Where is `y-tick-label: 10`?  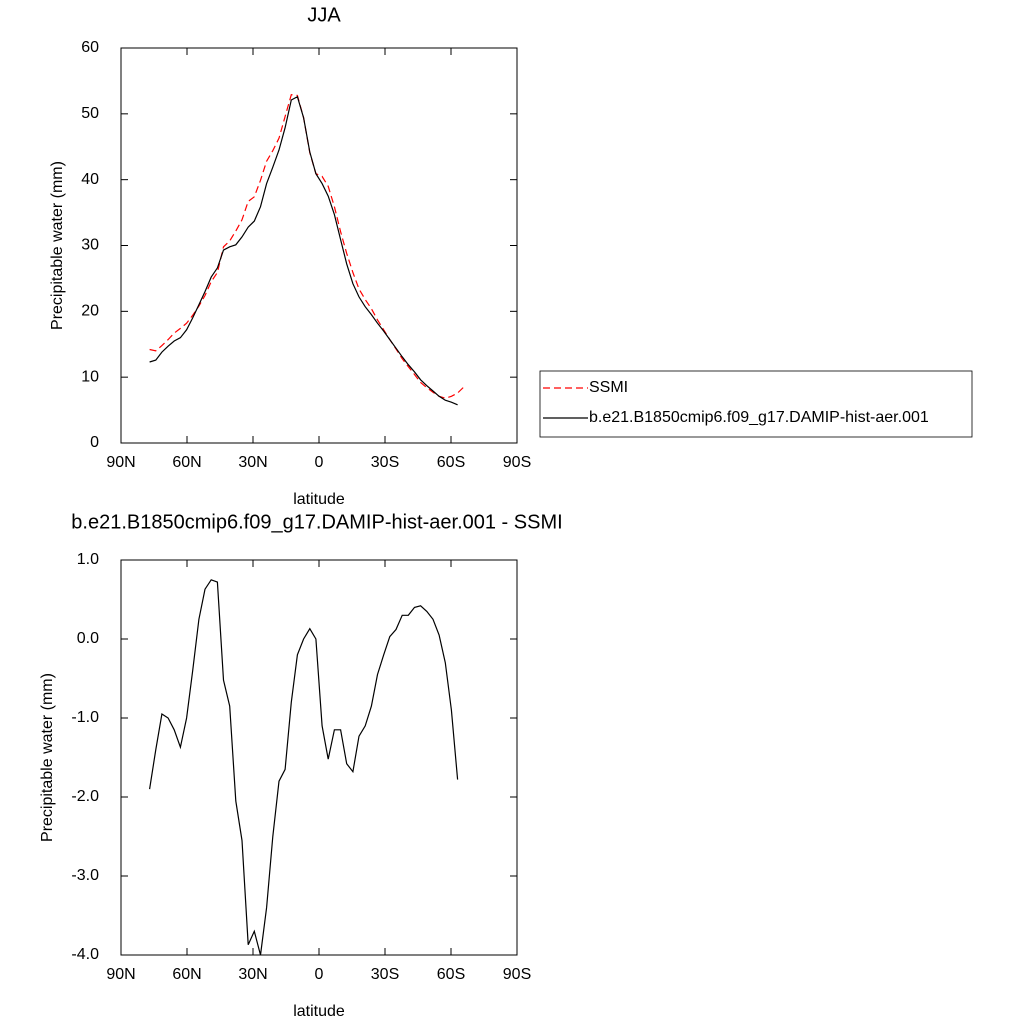
y-tick-label: 10 is located at coordinates (90, 376).